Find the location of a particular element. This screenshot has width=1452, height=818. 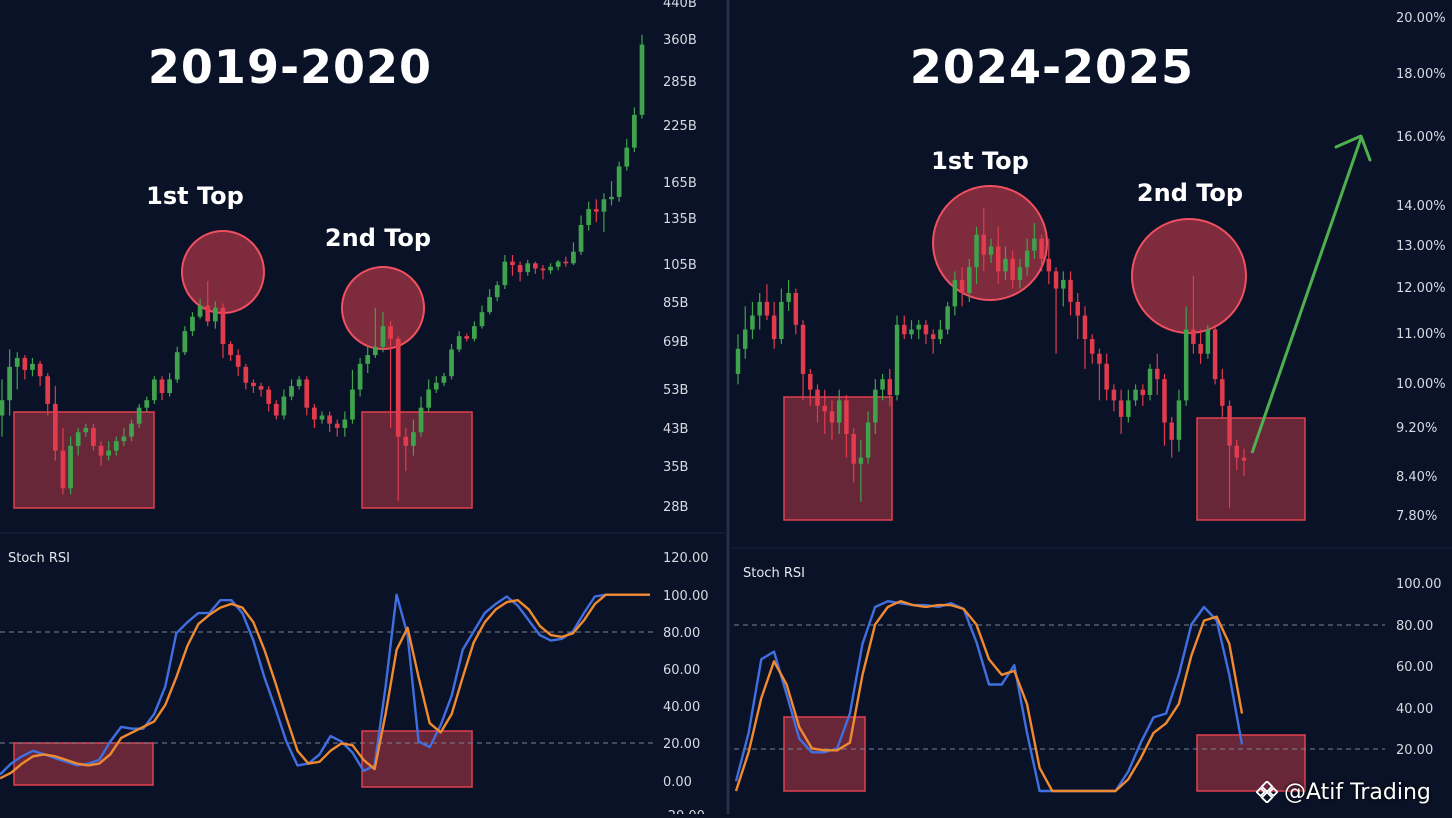

left-stoch-tick-label: 120.00 is located at coordinates (686, 558).